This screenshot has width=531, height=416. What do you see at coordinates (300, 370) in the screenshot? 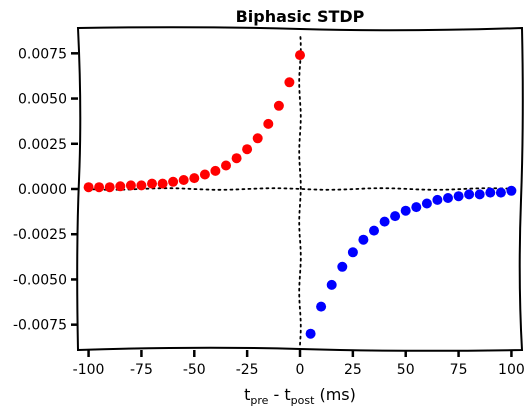
I see `x-tick-label: 0` at bounding box center [300, 370].